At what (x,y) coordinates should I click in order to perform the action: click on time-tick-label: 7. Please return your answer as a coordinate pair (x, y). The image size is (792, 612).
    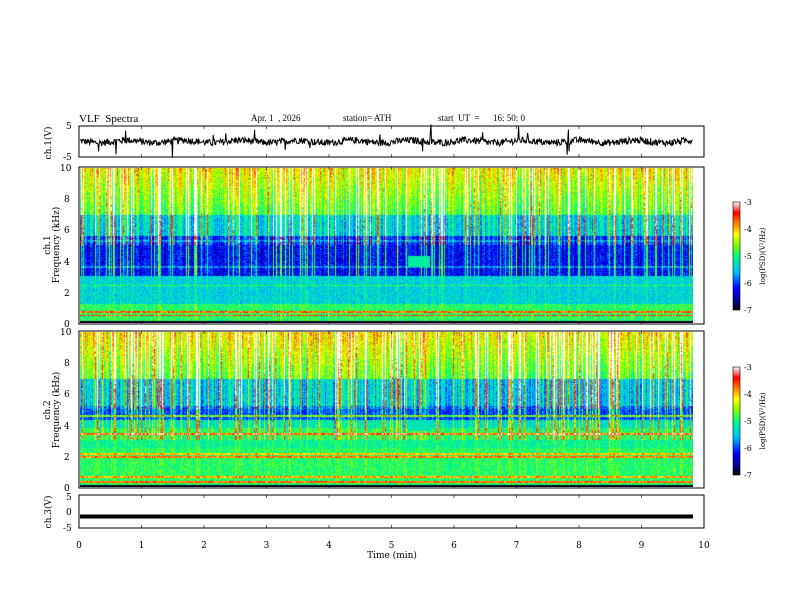
    Looking at the image, I should click on (517, 546).